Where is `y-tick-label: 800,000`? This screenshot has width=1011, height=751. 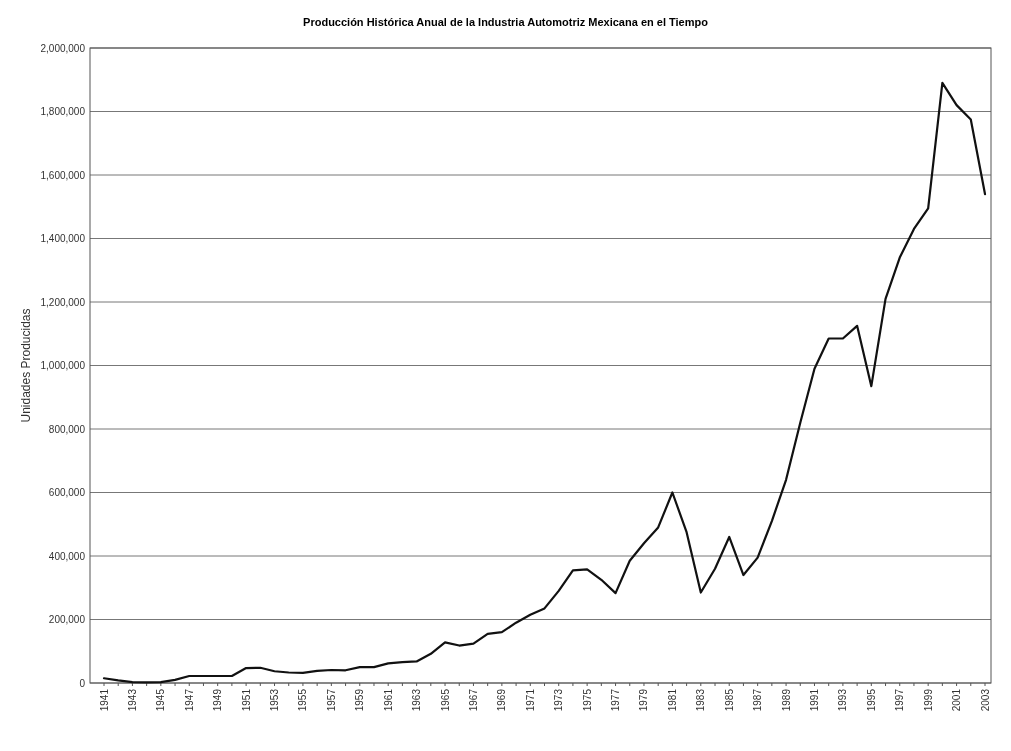
y-tick-label: 800,000 is located at coordinates (67, 429).